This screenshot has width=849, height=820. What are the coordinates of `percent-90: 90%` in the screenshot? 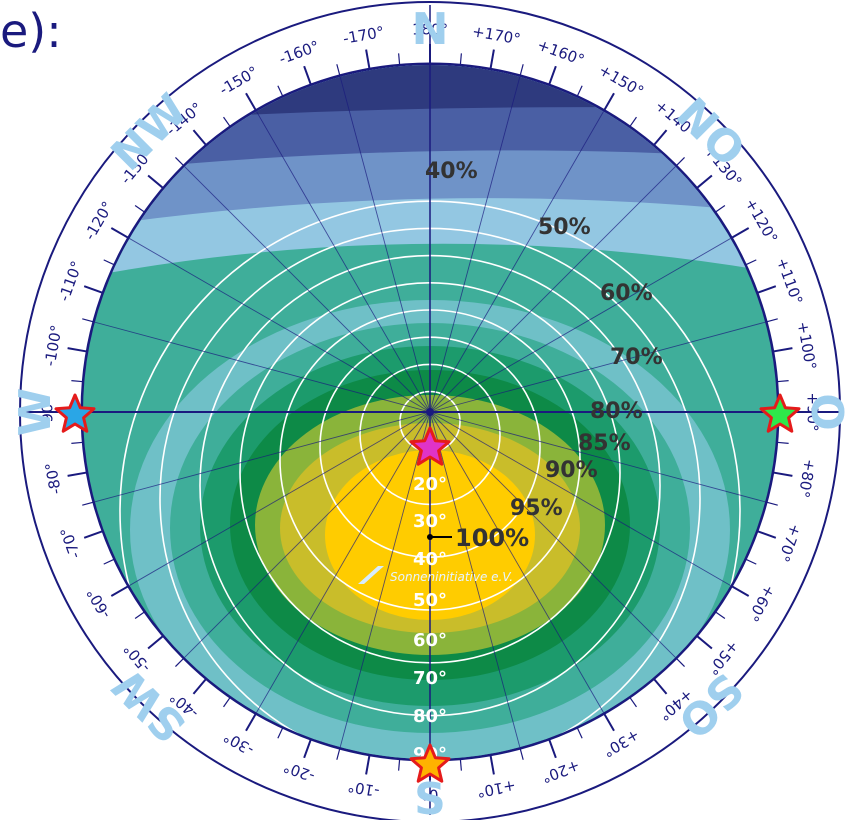 It's located at (571, 470).